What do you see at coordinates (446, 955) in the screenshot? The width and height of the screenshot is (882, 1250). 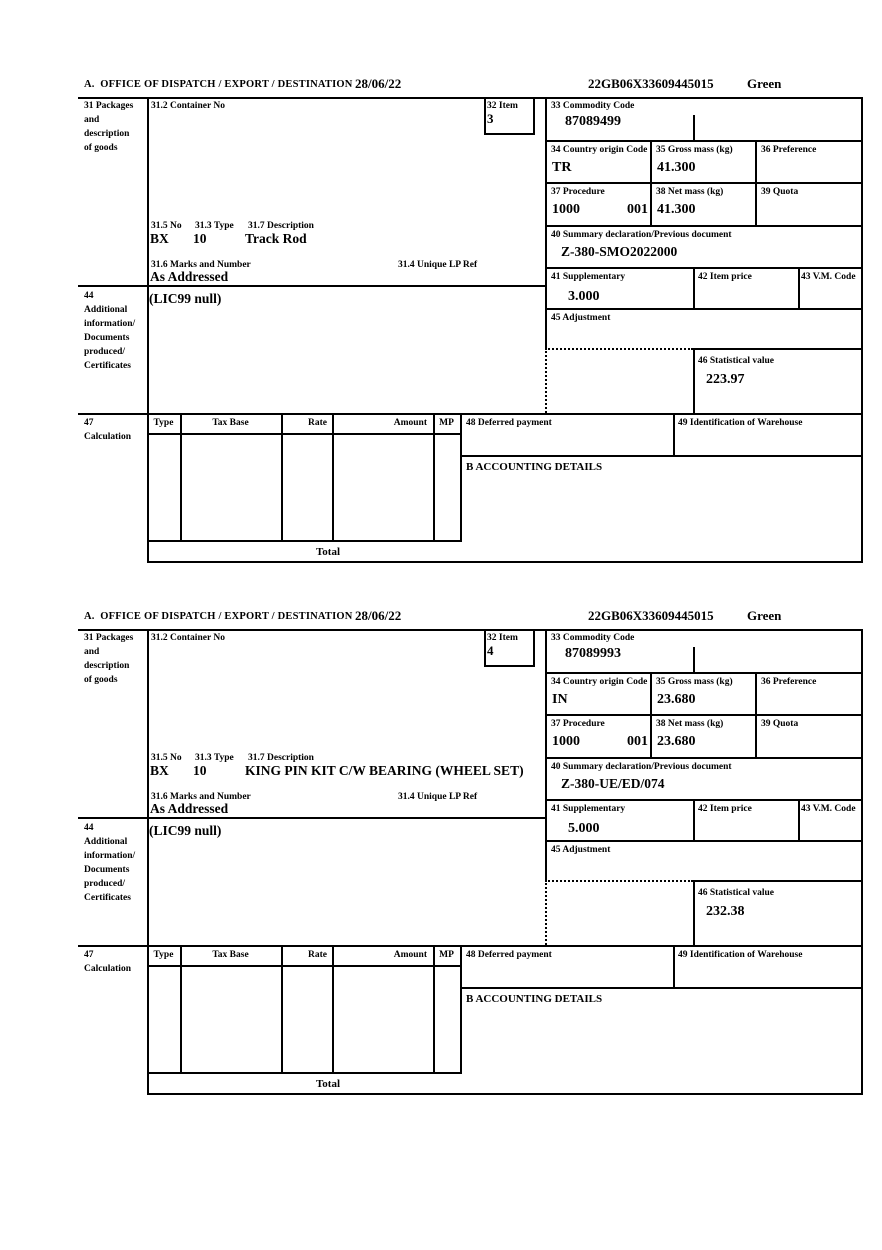 I see `calc-col-mp: MP` at bounding box center [446, 955].